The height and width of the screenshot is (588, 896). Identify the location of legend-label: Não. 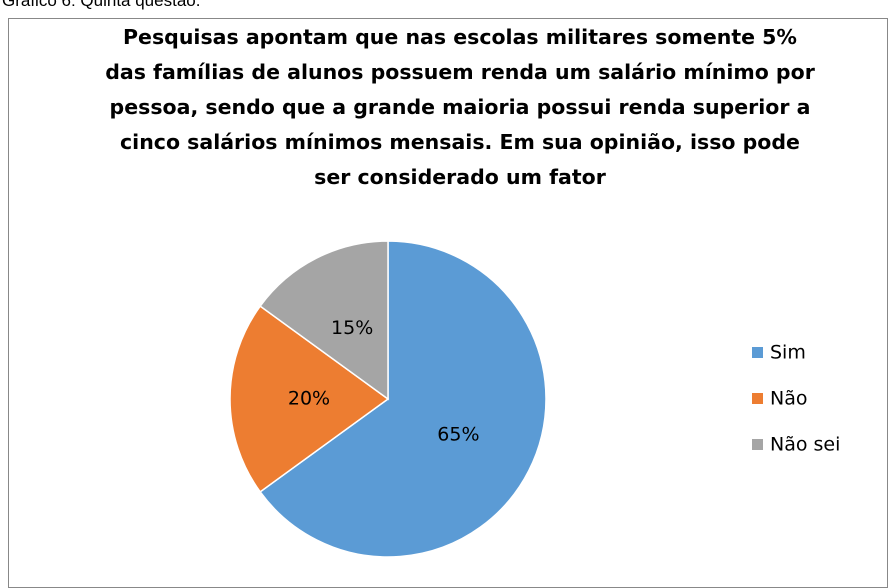
(788, 399).